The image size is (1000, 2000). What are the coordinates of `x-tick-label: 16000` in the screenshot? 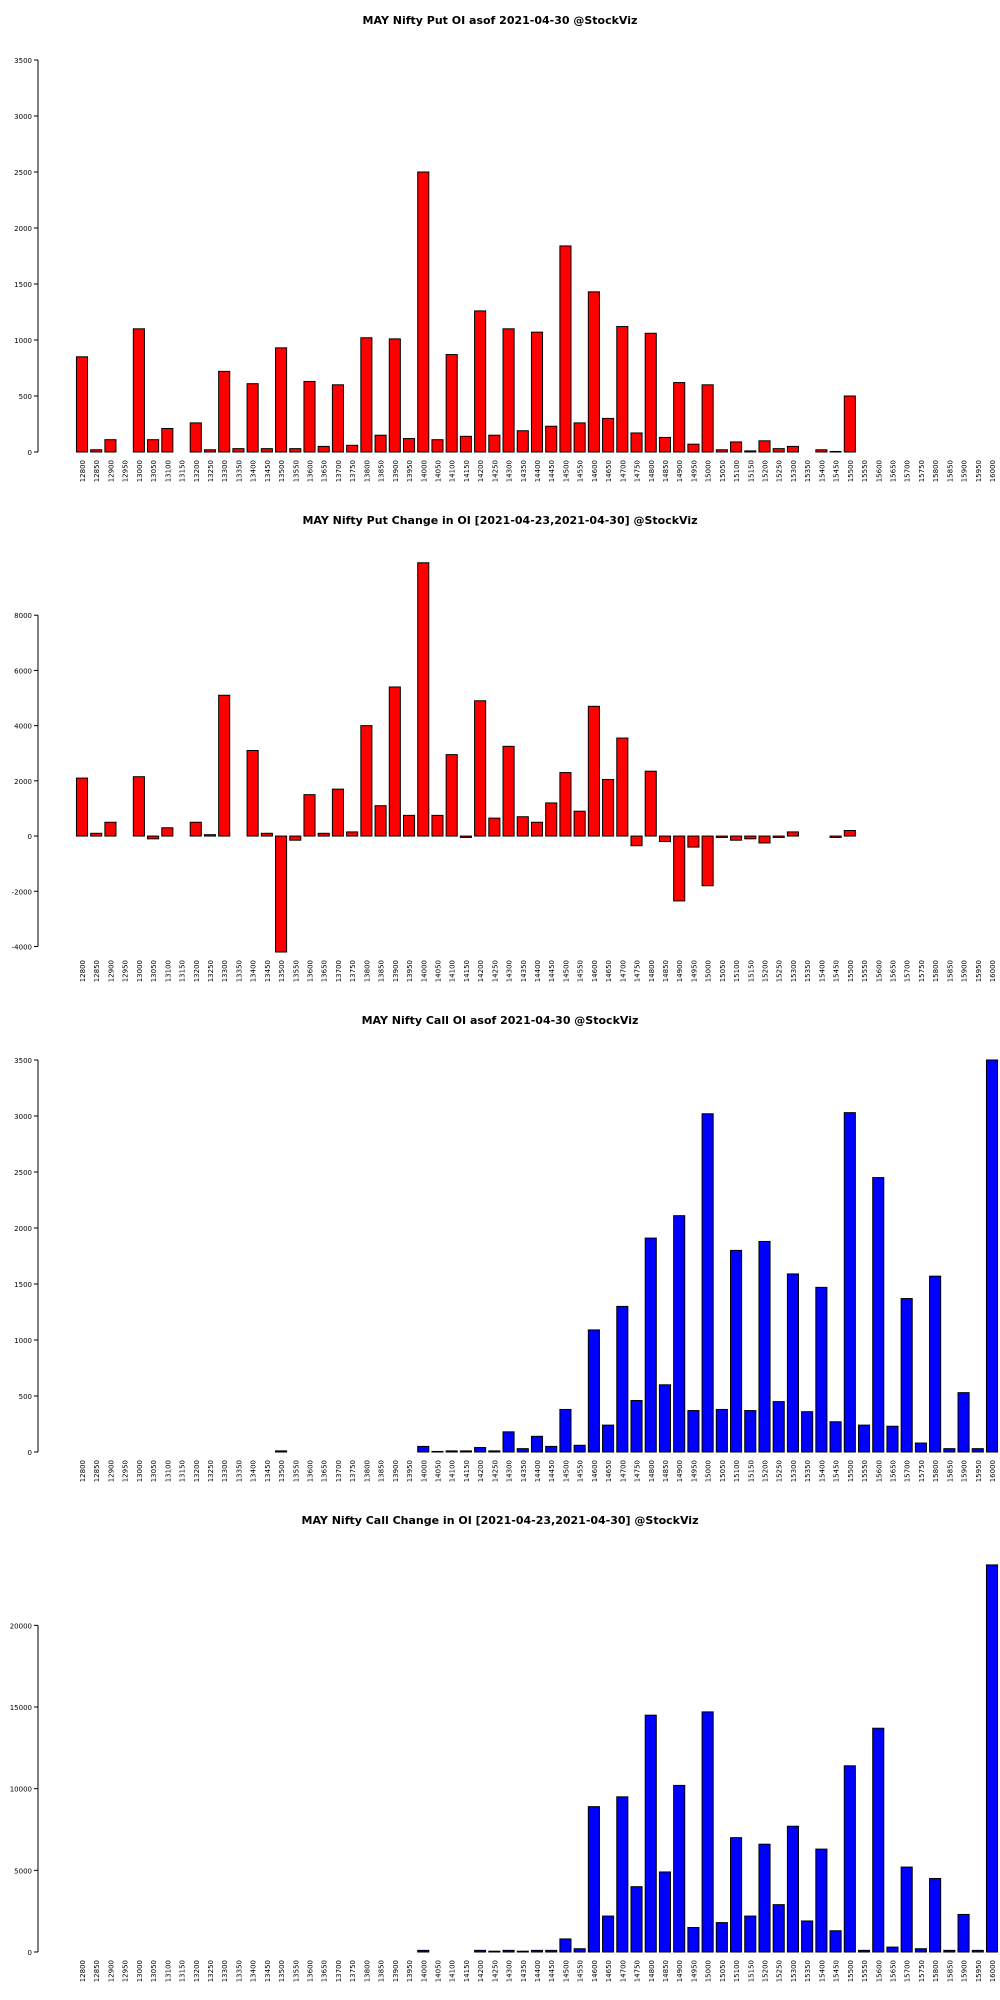 It's located at (993, 1971).